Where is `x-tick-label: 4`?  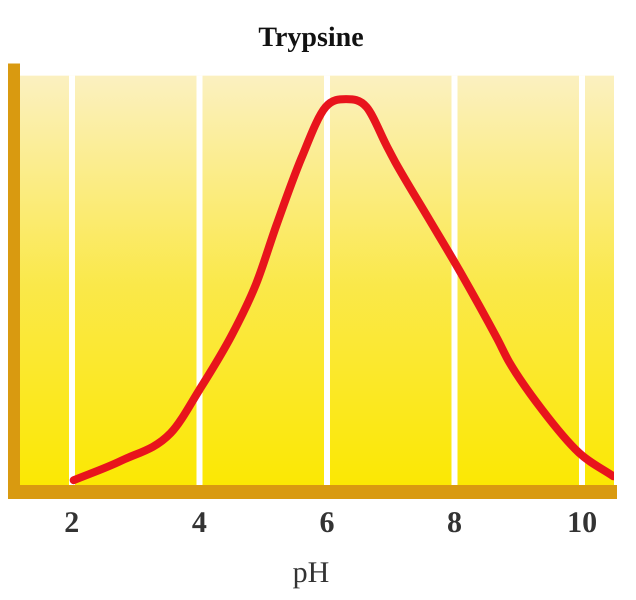
x-tick-label: 4 is located at coordinates (199, 522).